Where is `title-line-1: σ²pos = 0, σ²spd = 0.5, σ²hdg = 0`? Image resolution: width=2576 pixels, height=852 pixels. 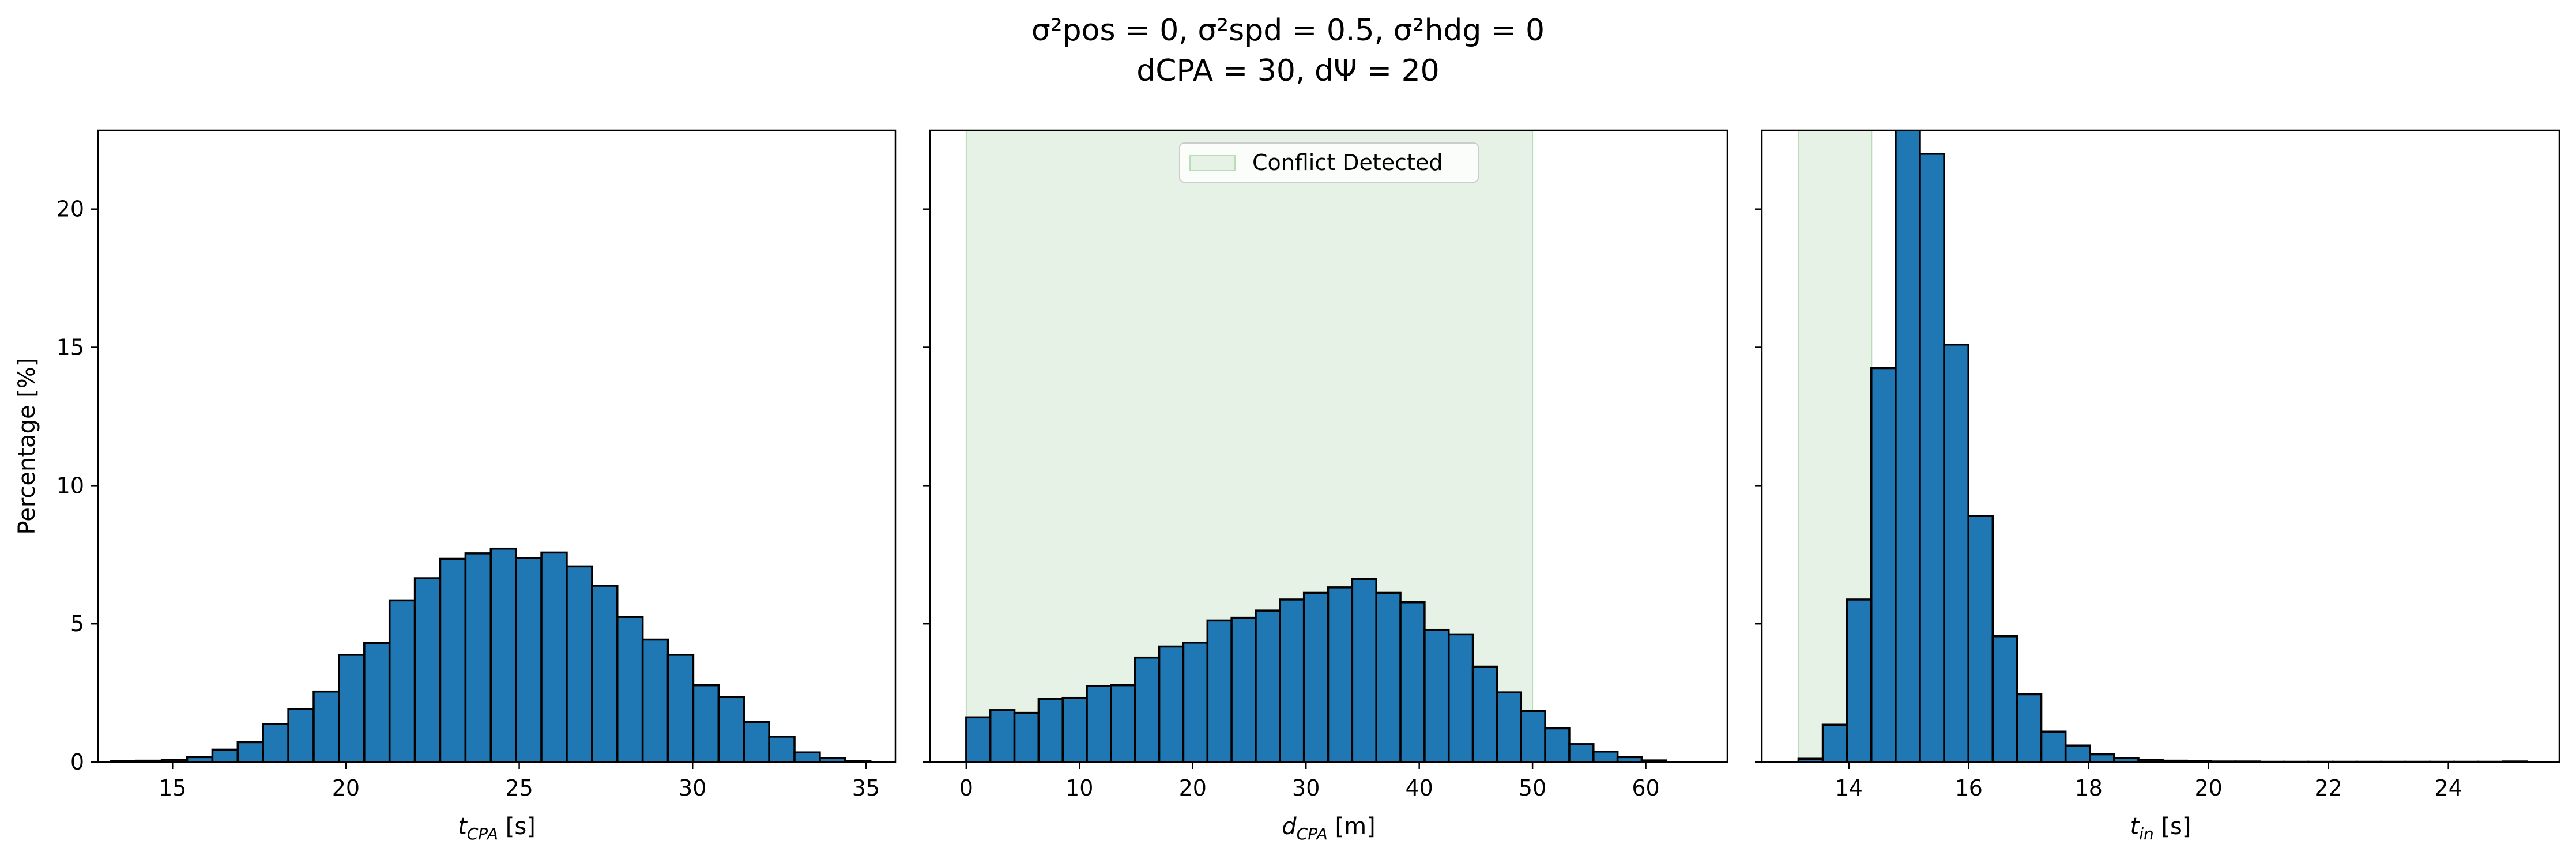 title-line-1: σ²pos = 0, σ²spd = 0.5, σ²hdg = 0 is located at coordinates (1288, 31).